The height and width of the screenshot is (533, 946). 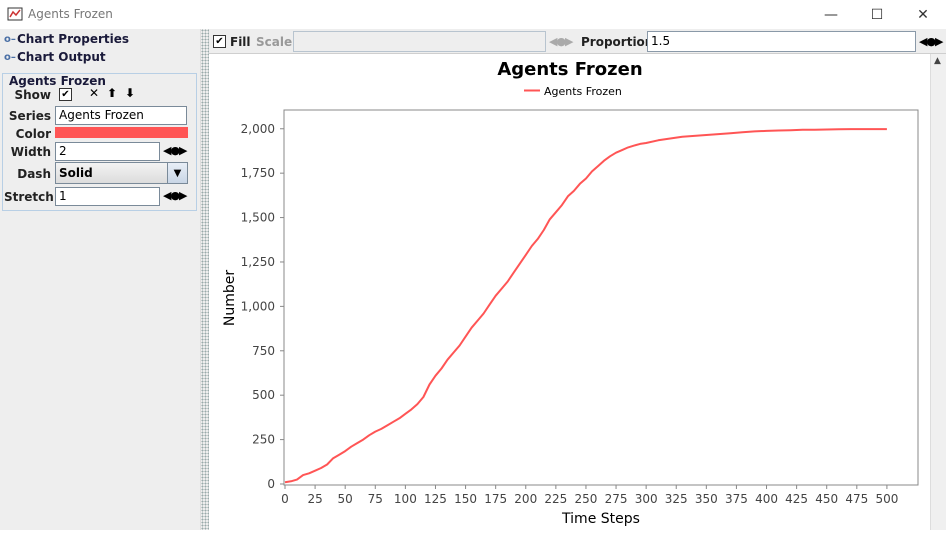 I want to click on x-tick-label: 150, so click(x=465, y=499).